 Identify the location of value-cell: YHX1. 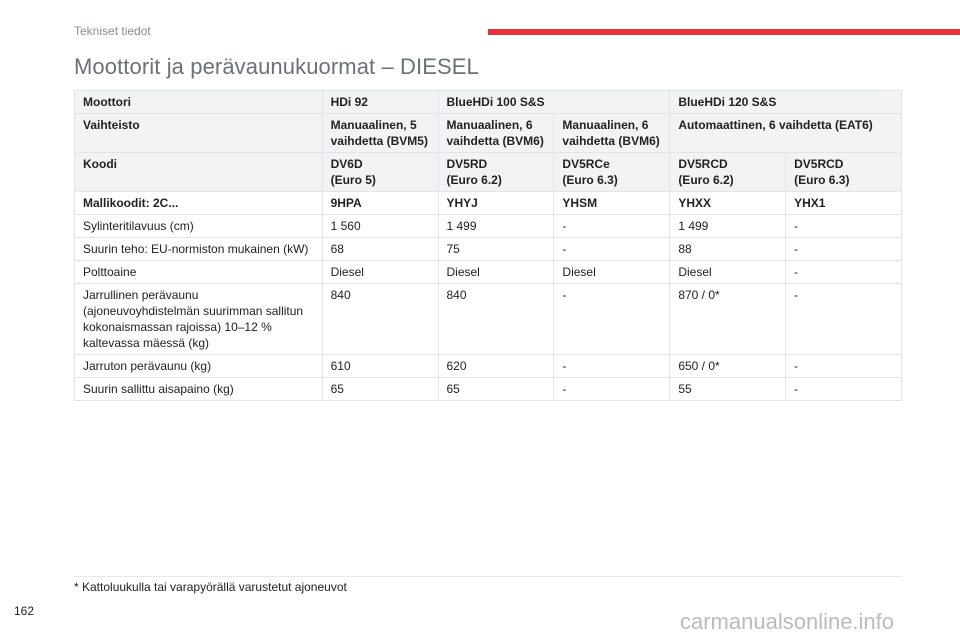
(843, 203).